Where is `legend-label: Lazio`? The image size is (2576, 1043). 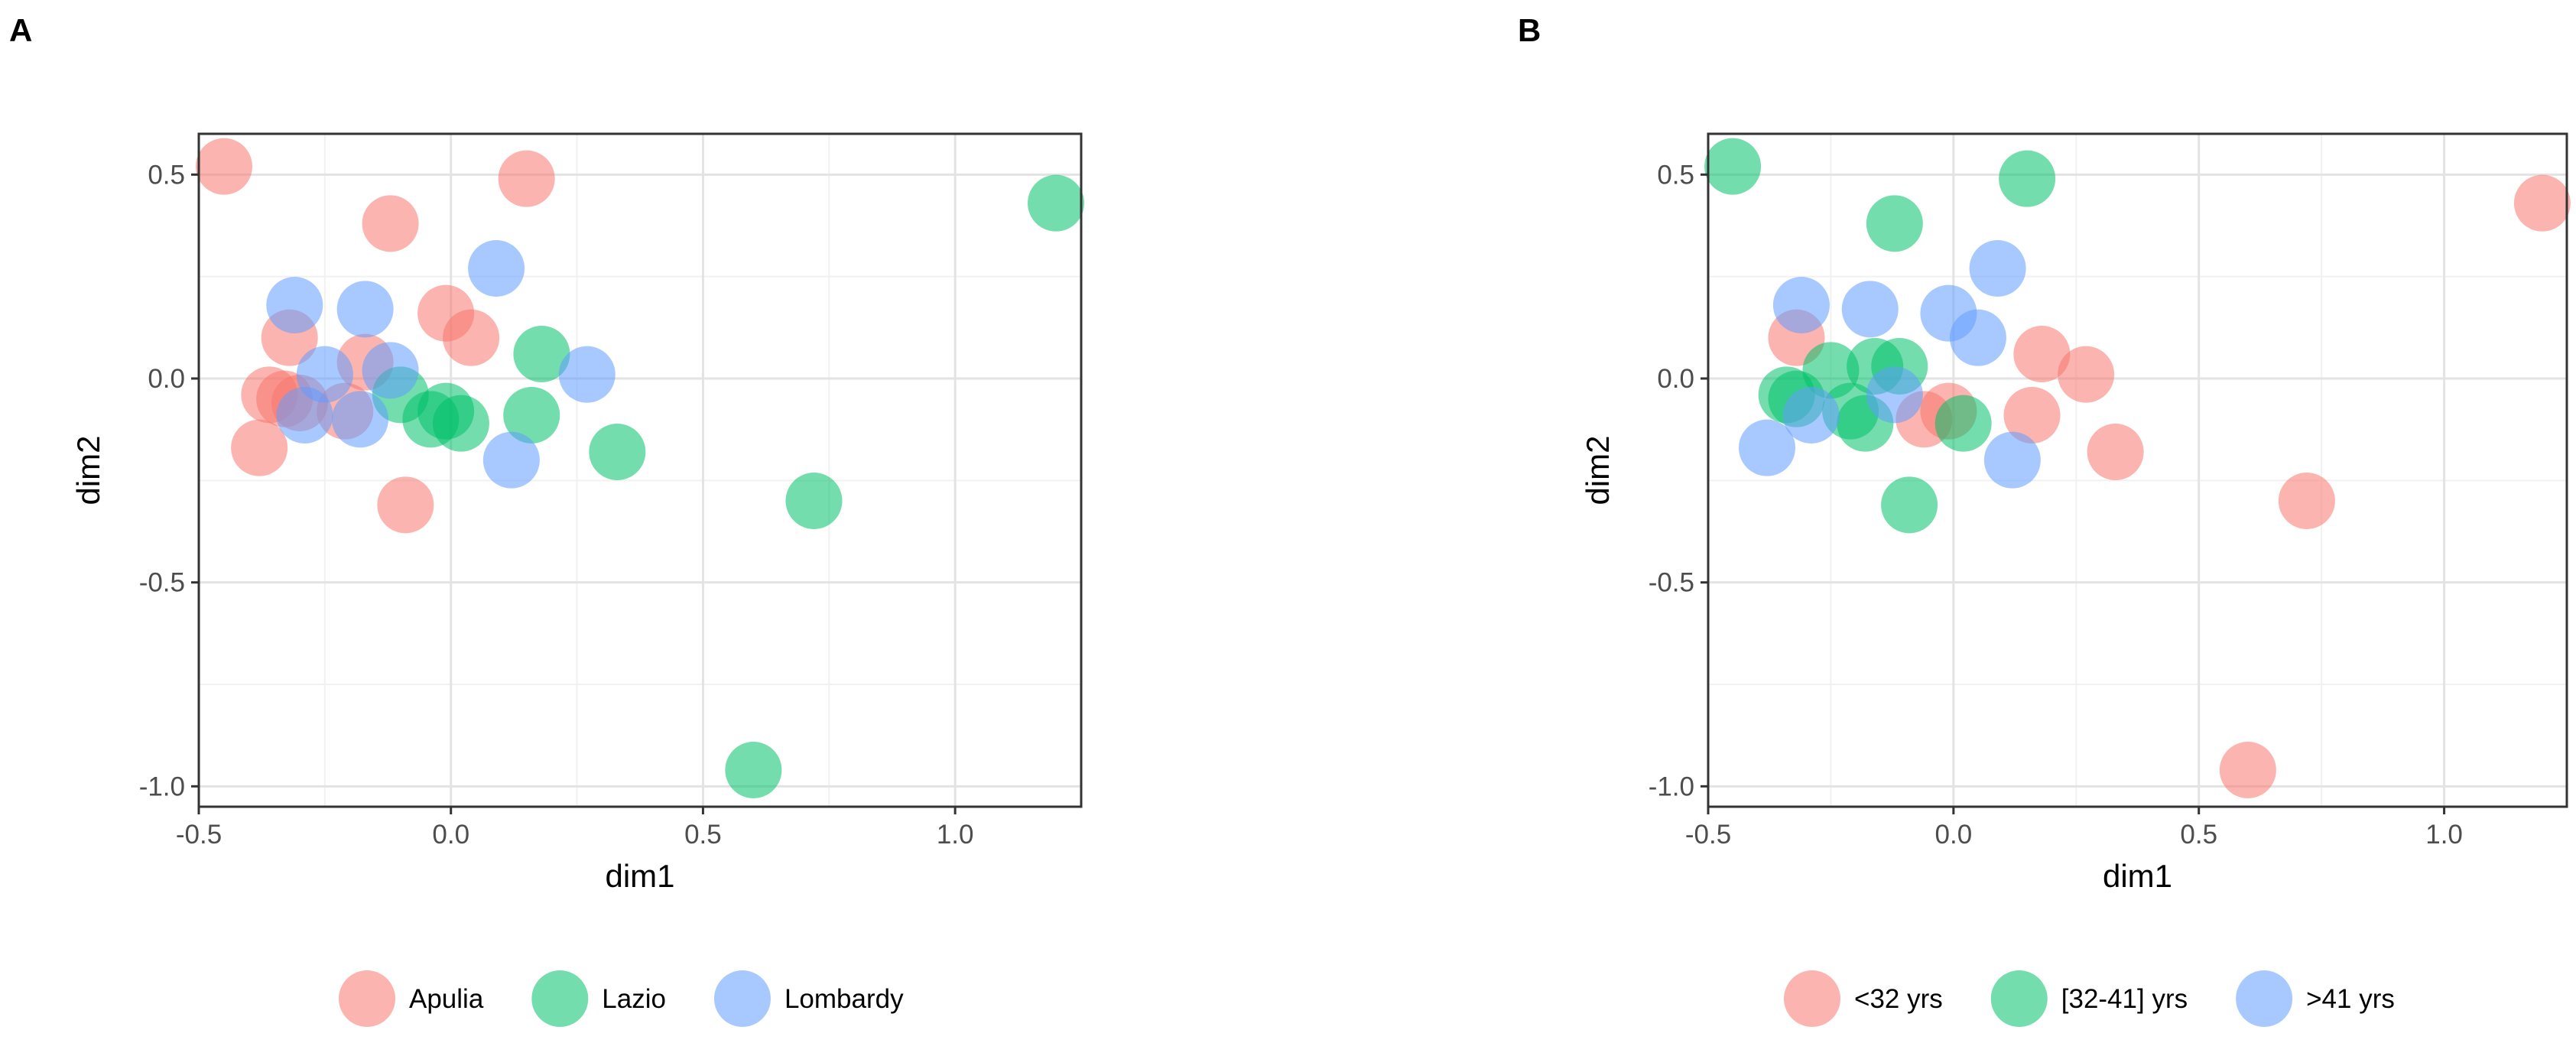 legend-label: Lazio is located at coordinates (634, 999).